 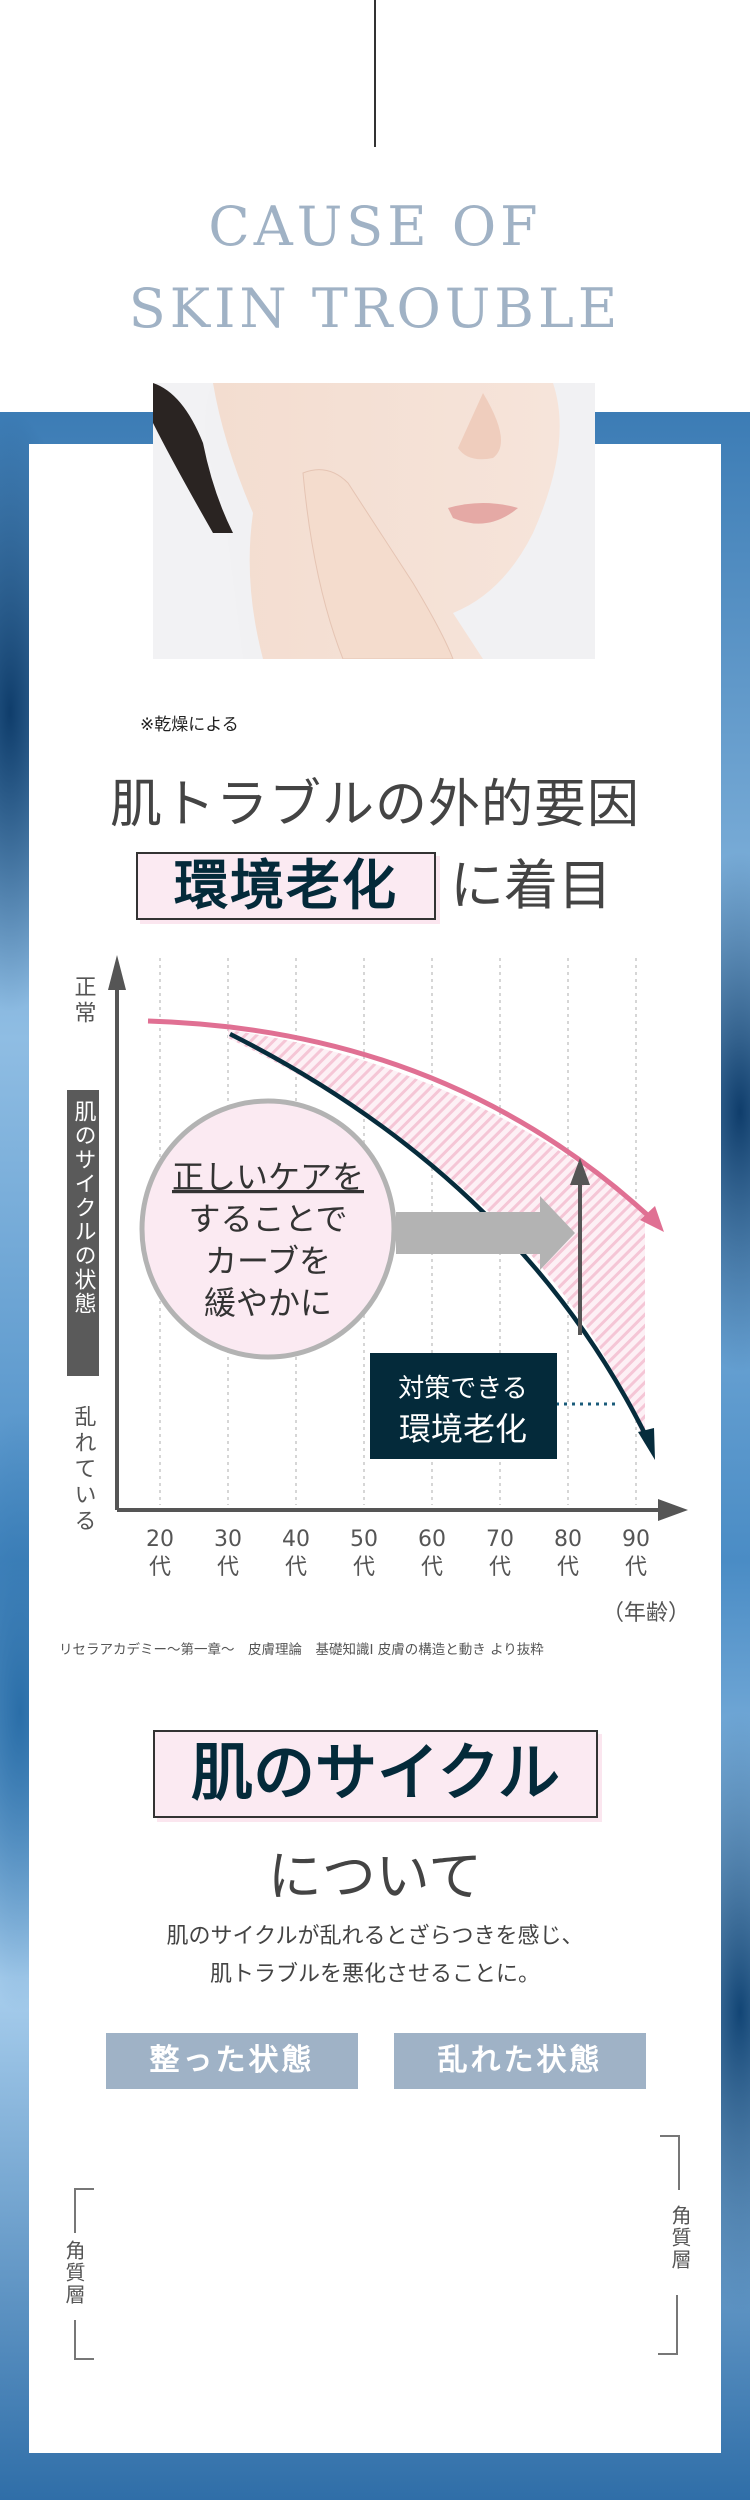 What do you see at coordinates (268, 1303) in the screenshot?
I see `bubble-line4: 緩やかに` at bounding box center [268, 1303].